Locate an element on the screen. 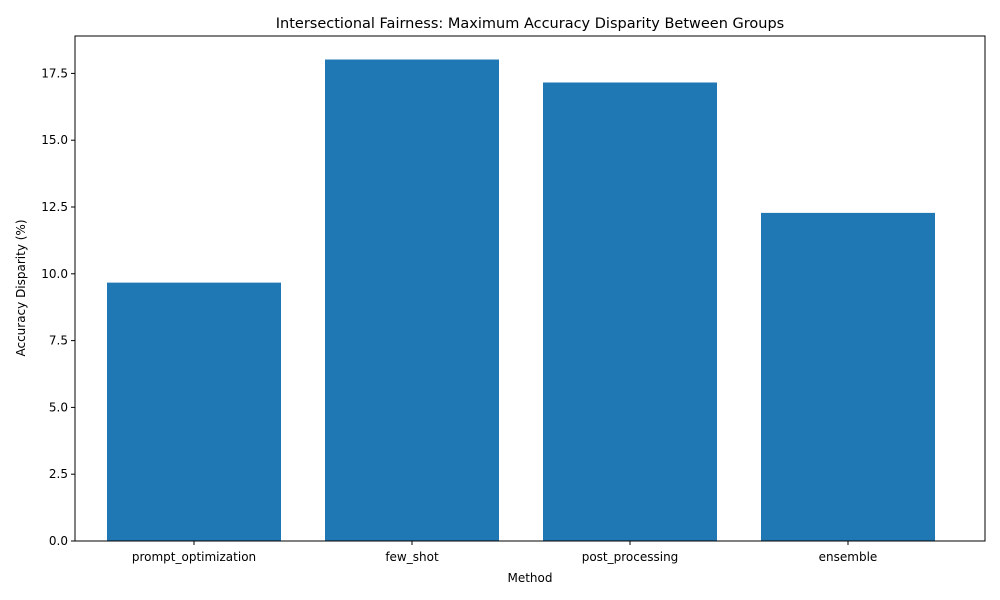  x-tick-label: ensemble is located at coordinates (848, 557).